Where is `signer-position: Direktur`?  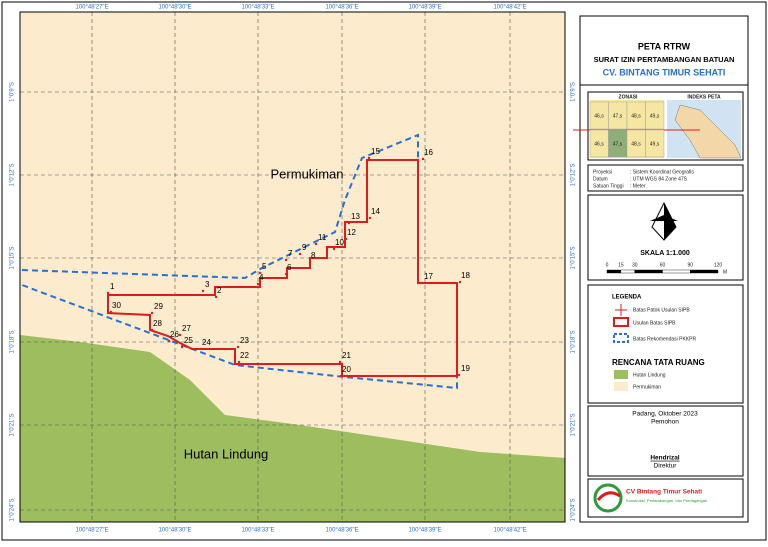
signer-position: Direktur is located at coordinates (666, 466).